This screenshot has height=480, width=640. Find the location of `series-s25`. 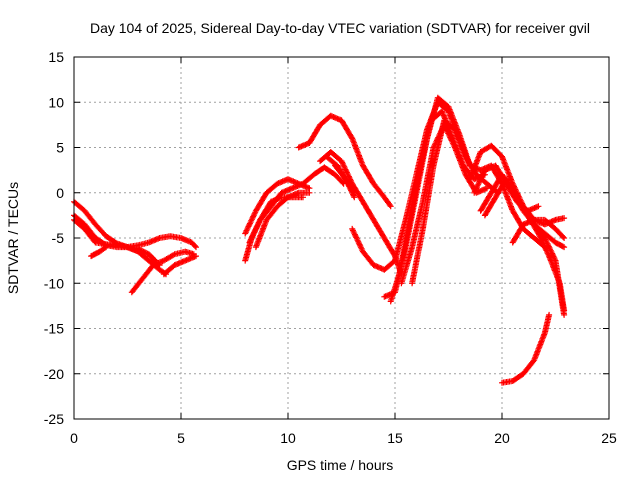

series-s25 is located at coordinates (538, 231).